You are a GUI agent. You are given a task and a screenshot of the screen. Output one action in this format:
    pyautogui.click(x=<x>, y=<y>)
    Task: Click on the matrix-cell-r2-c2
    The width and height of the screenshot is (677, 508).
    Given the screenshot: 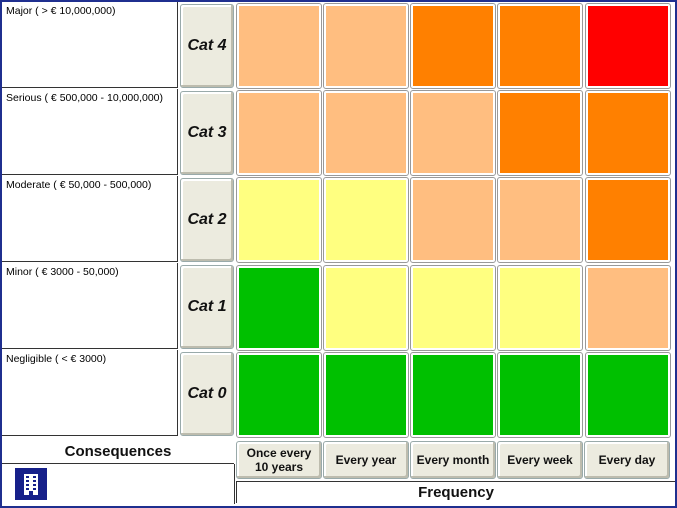 What is the action you would take?
    pyautogui.click(x=453, y=220)
    